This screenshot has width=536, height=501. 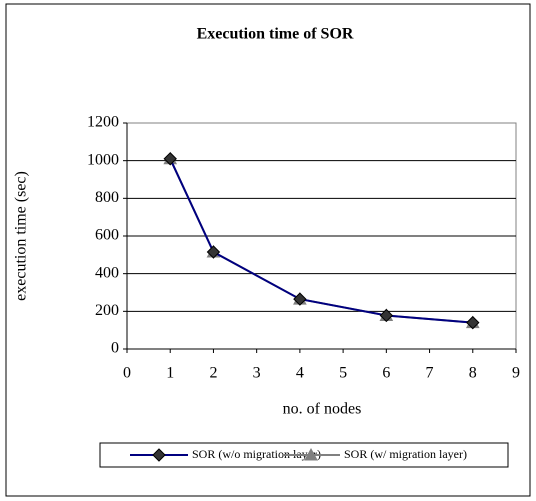 I want to click on x-tick-label: 2, so click(x=213, y=373).